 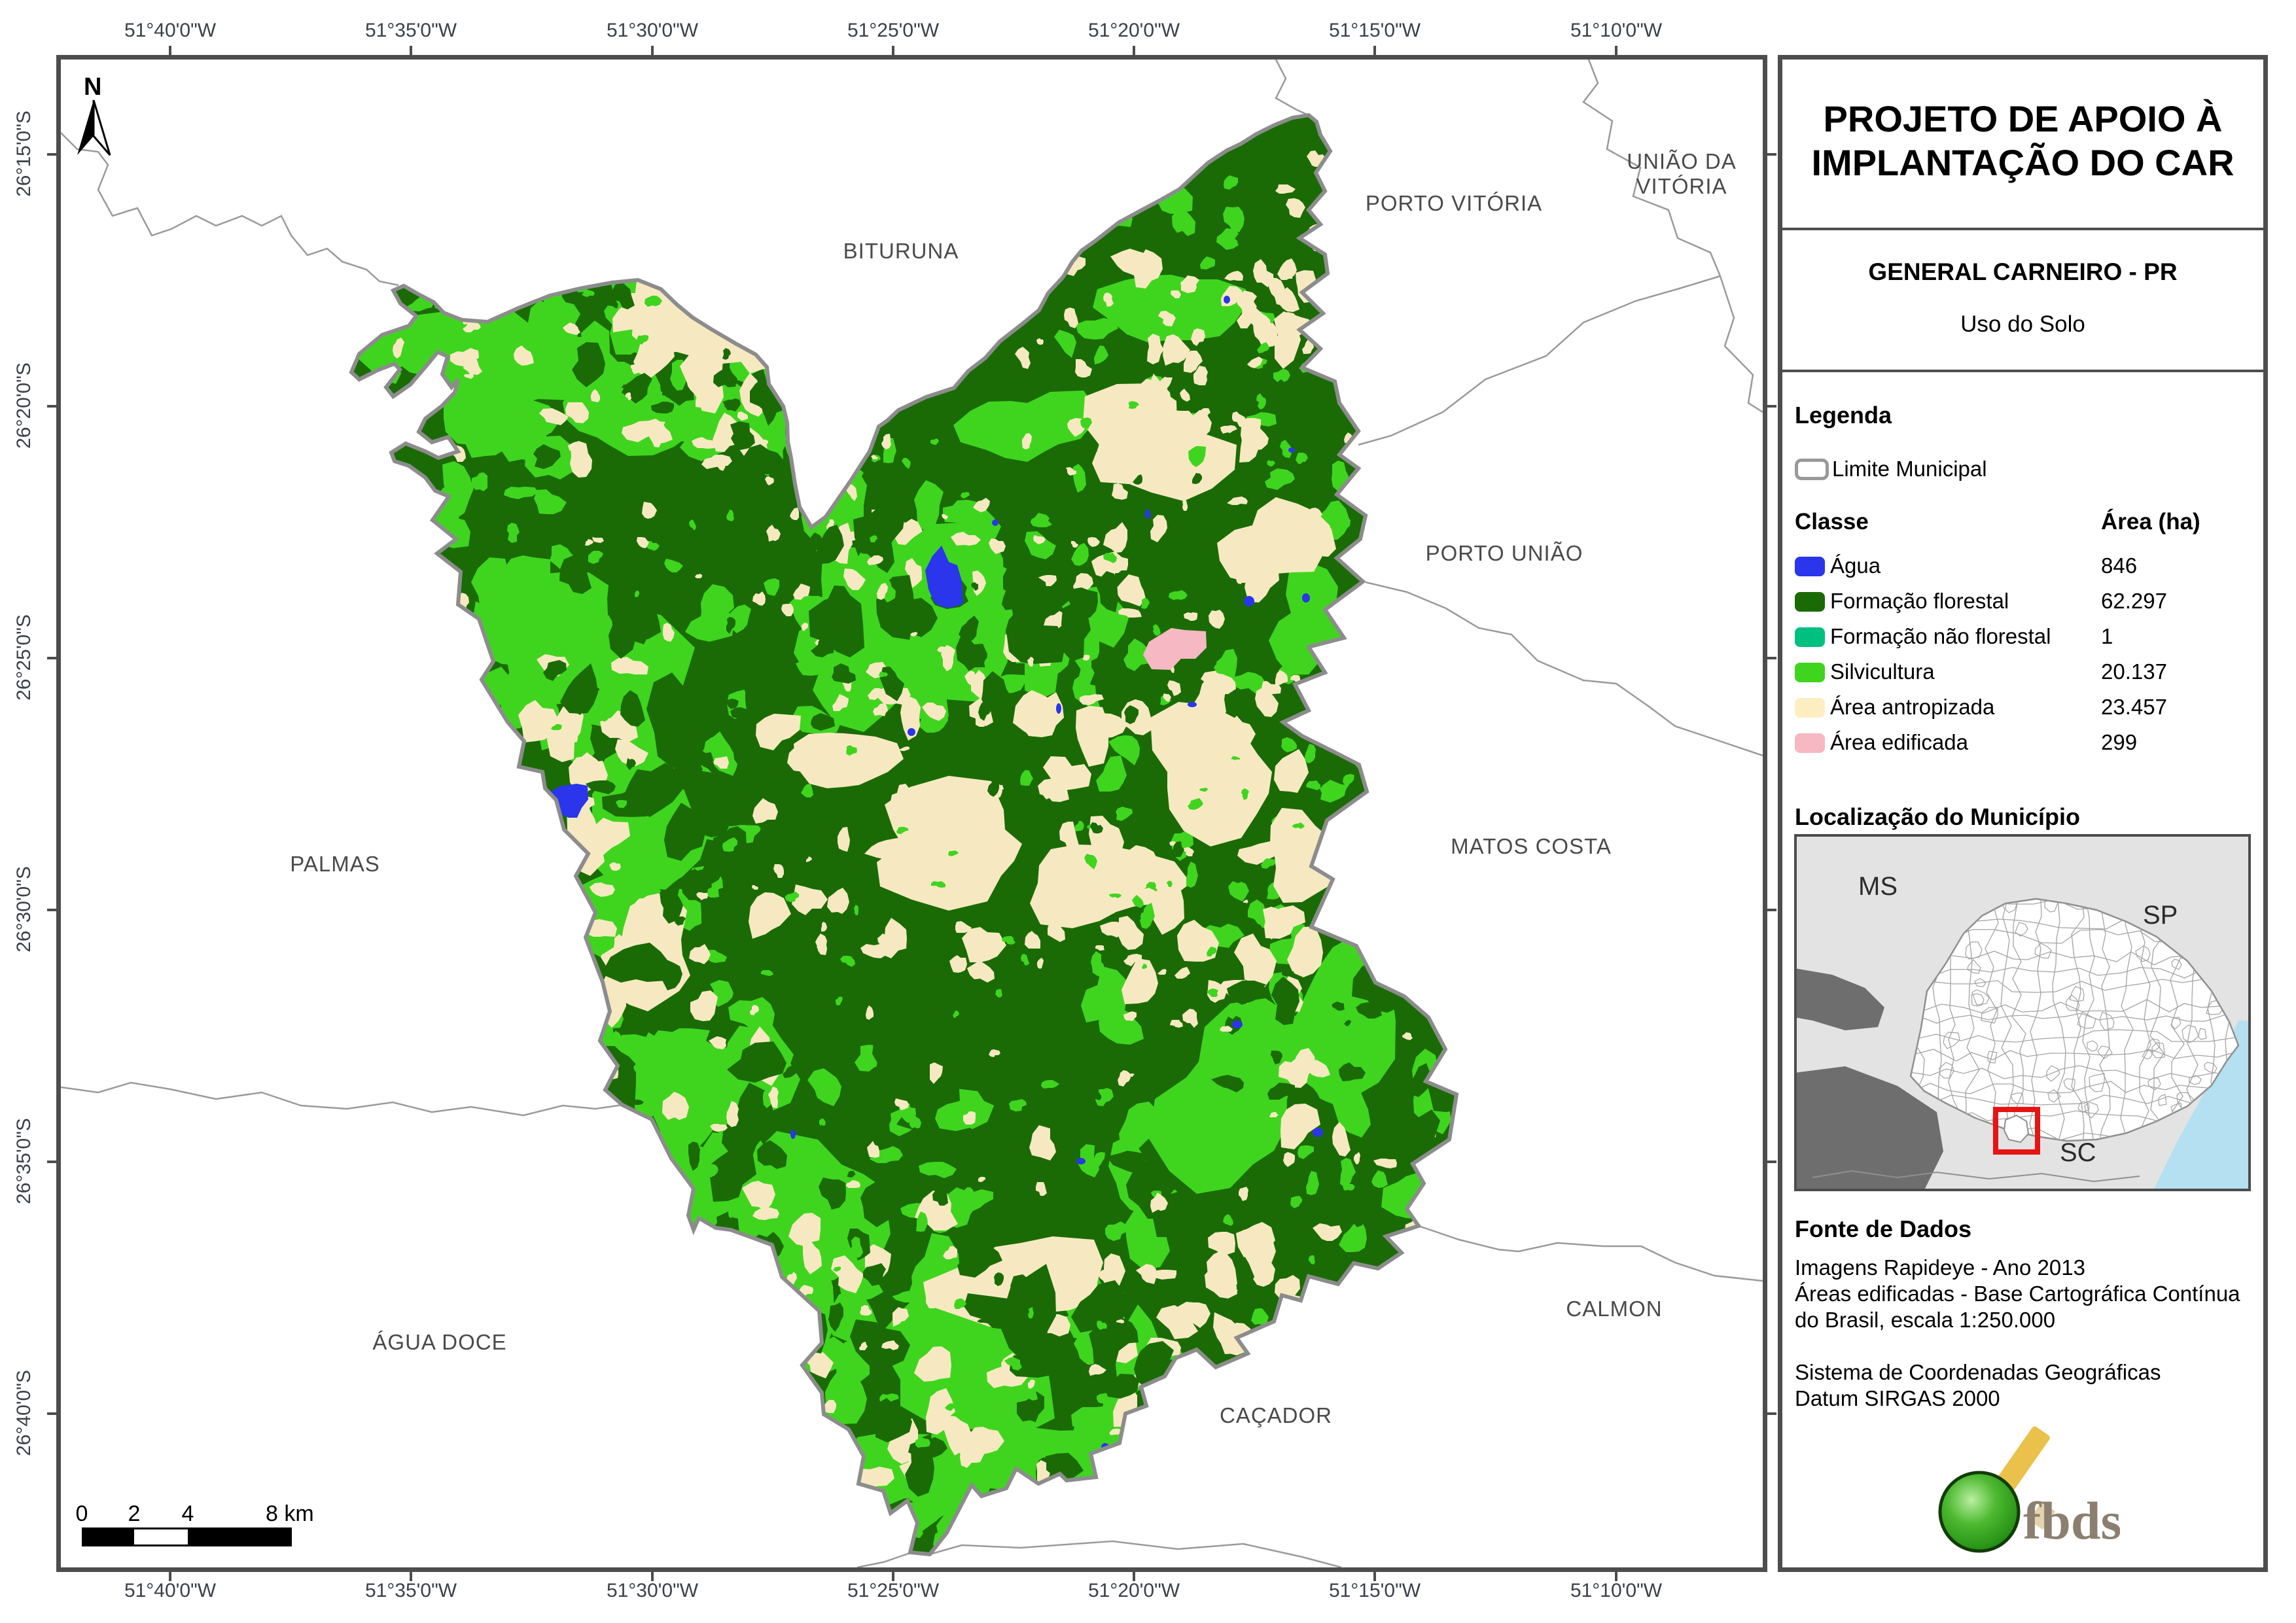 What do you see at coordinates (2071, 1520) in the screenshot?
I see `svg-text: fbds` at bounding box center [2071, 1520].